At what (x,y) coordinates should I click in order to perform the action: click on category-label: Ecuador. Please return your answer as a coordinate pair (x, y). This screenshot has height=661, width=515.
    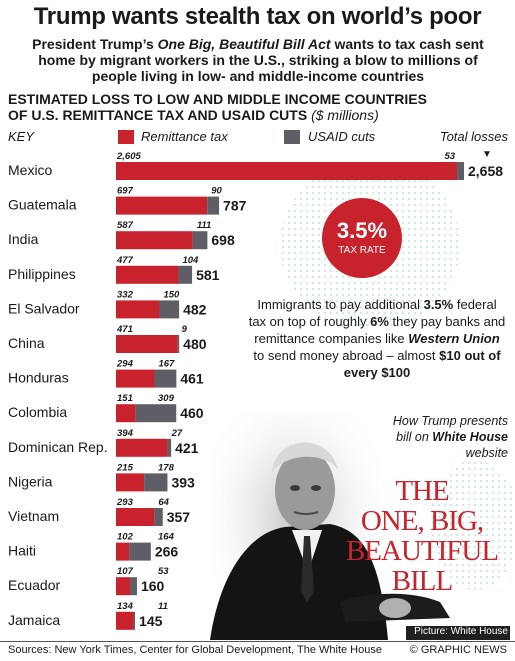
    Looking at the image, I should click on (34, 585).